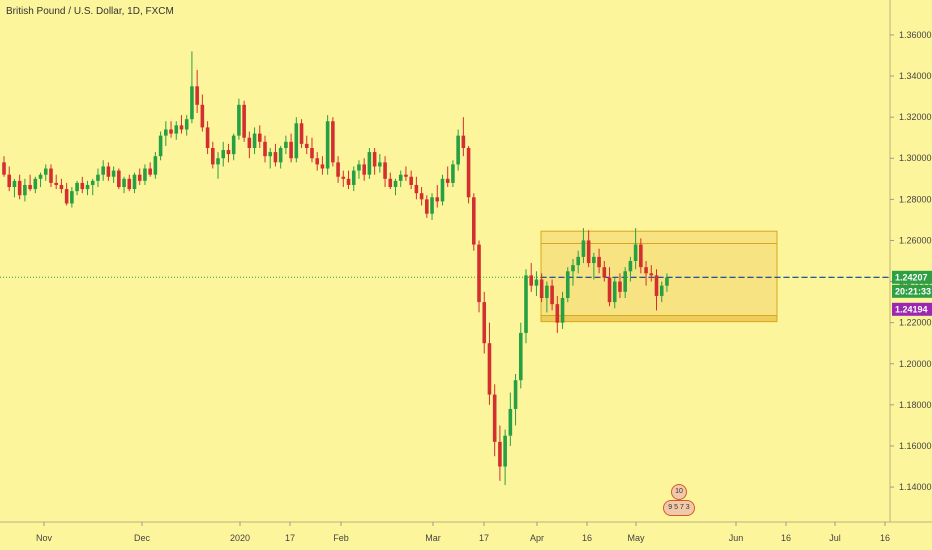 Image resolution: width=932 pixels, height=550 pixels. What do you see at coordinates (679, 508) in the screenshot?
I see `earnings-event-icon: 9 5 7 3` at bounding box center [679, 508].